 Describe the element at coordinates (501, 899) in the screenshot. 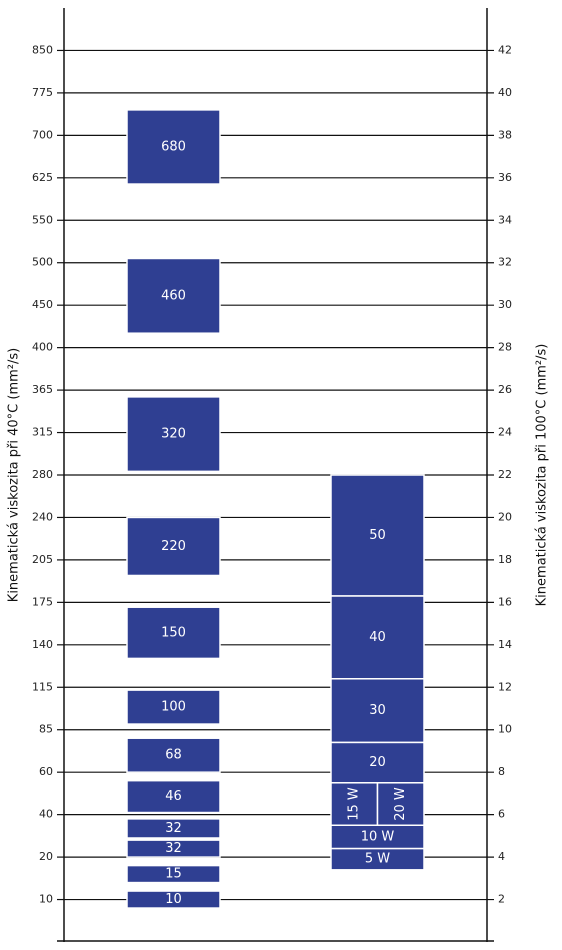

I see `y2-tick-label: 2` at that location.